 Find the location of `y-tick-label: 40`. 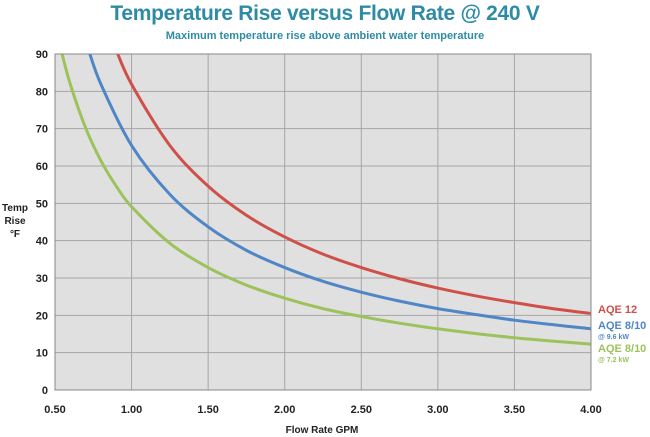

y-tick-label: 40 is located at coordinates (42, 242).